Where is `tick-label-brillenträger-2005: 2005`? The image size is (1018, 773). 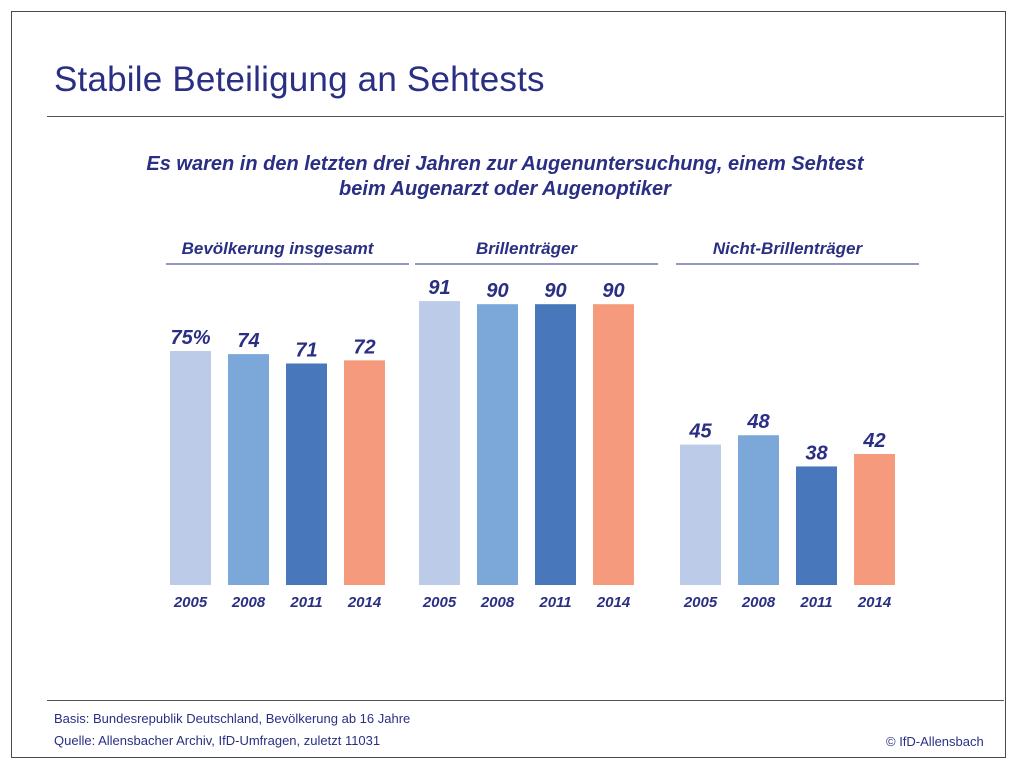 tick-label-brillenträger-2005: 2005 is located at coordinates (439, 602).